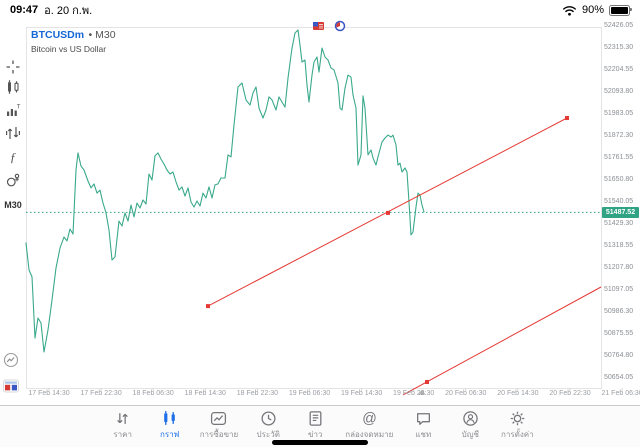  I want to click on time-axis-label: 20 Feb 22:30, so click(570, 393).